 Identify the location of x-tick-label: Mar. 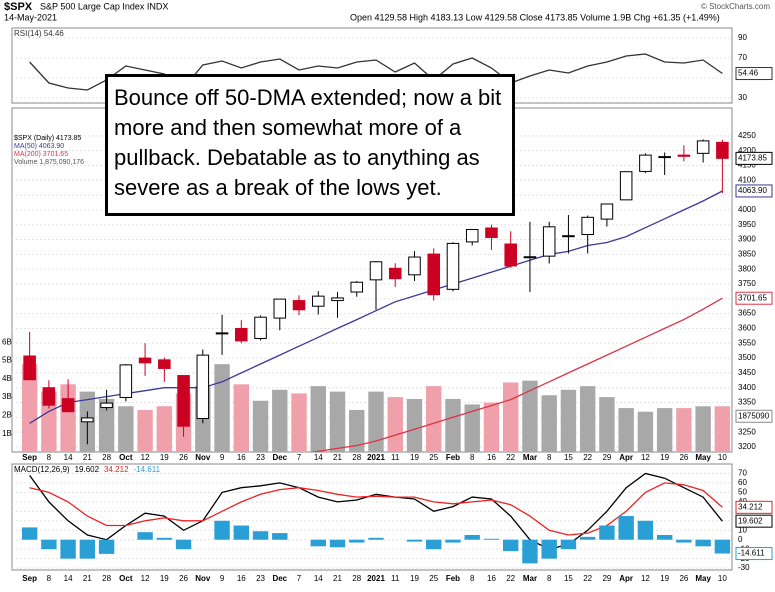
(530, 457).